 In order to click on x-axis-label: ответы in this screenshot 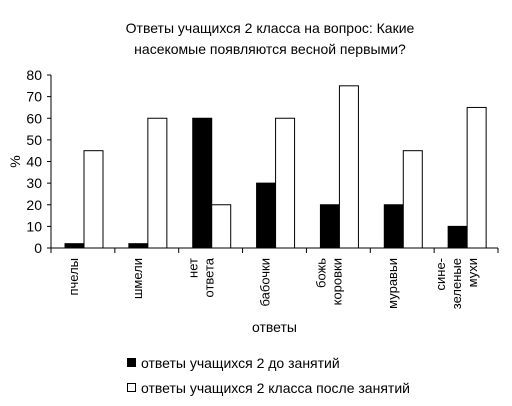, I will do `click(274, 327)`.